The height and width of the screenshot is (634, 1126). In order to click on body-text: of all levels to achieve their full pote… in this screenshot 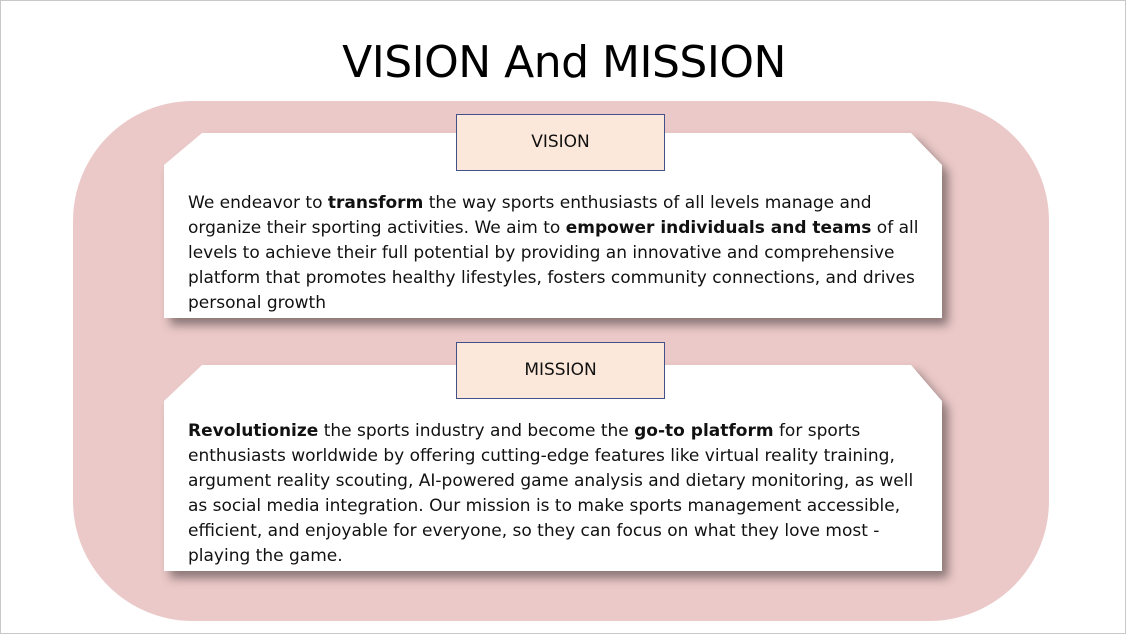, I will do `click(553, 265)`.